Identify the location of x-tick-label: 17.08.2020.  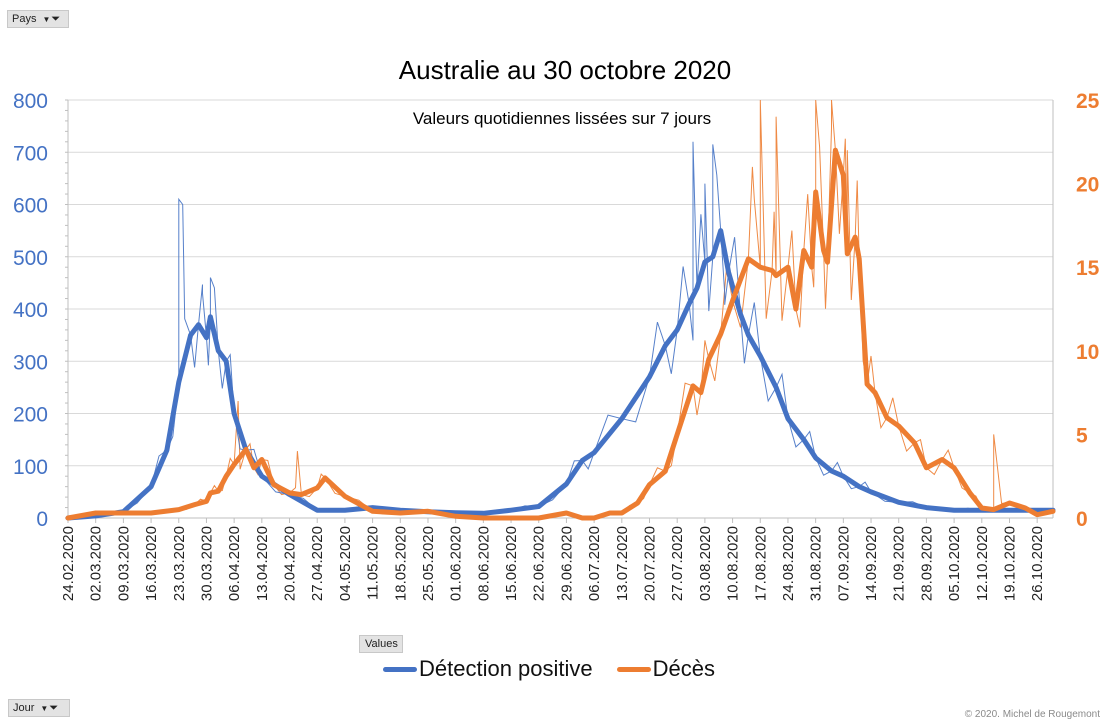
(760, 563).